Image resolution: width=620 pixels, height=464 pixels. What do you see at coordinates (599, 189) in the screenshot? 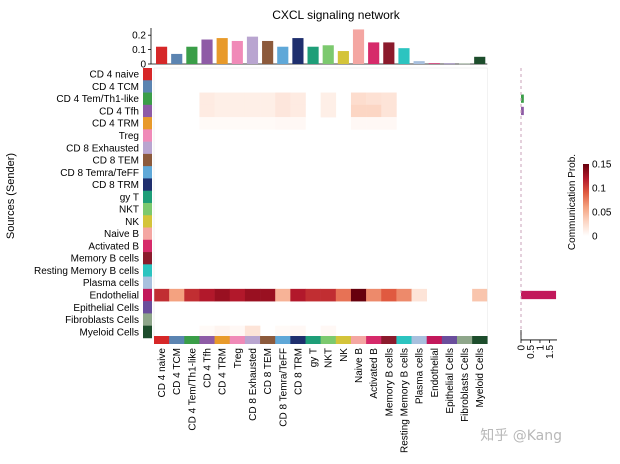
I see `colorbar-tick-label: 0.1` at bounding box center [599, 189].